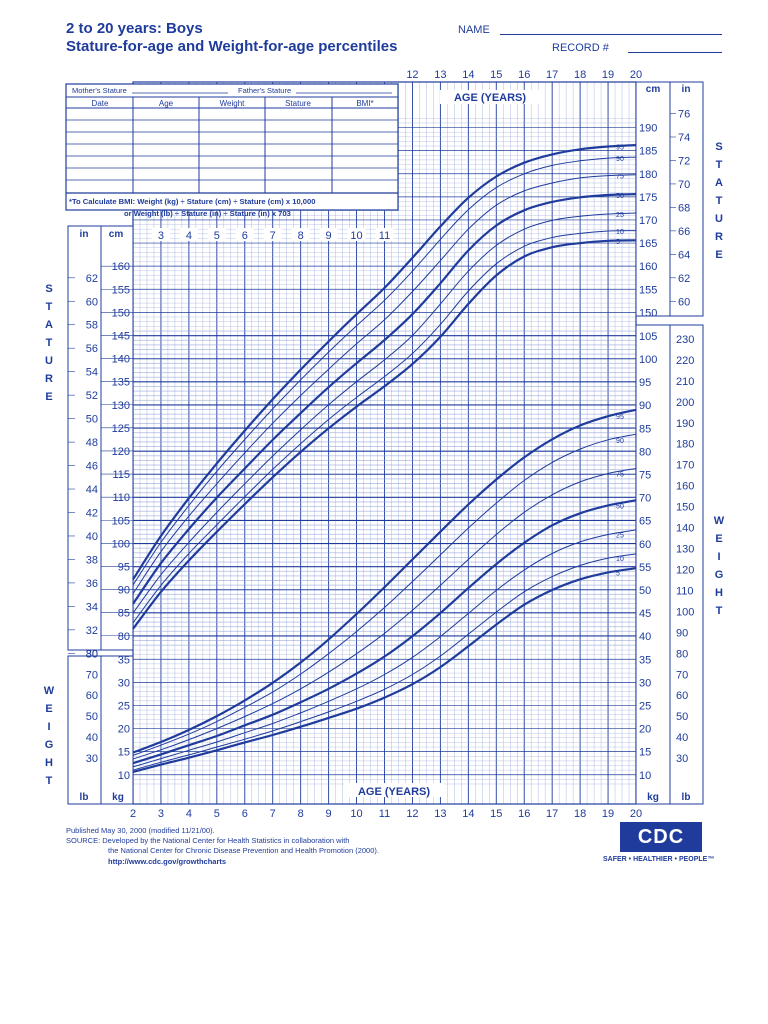 The image size is (768, 1024). I want to click on weight-lb-tick-right: 60, so click(682, 696).